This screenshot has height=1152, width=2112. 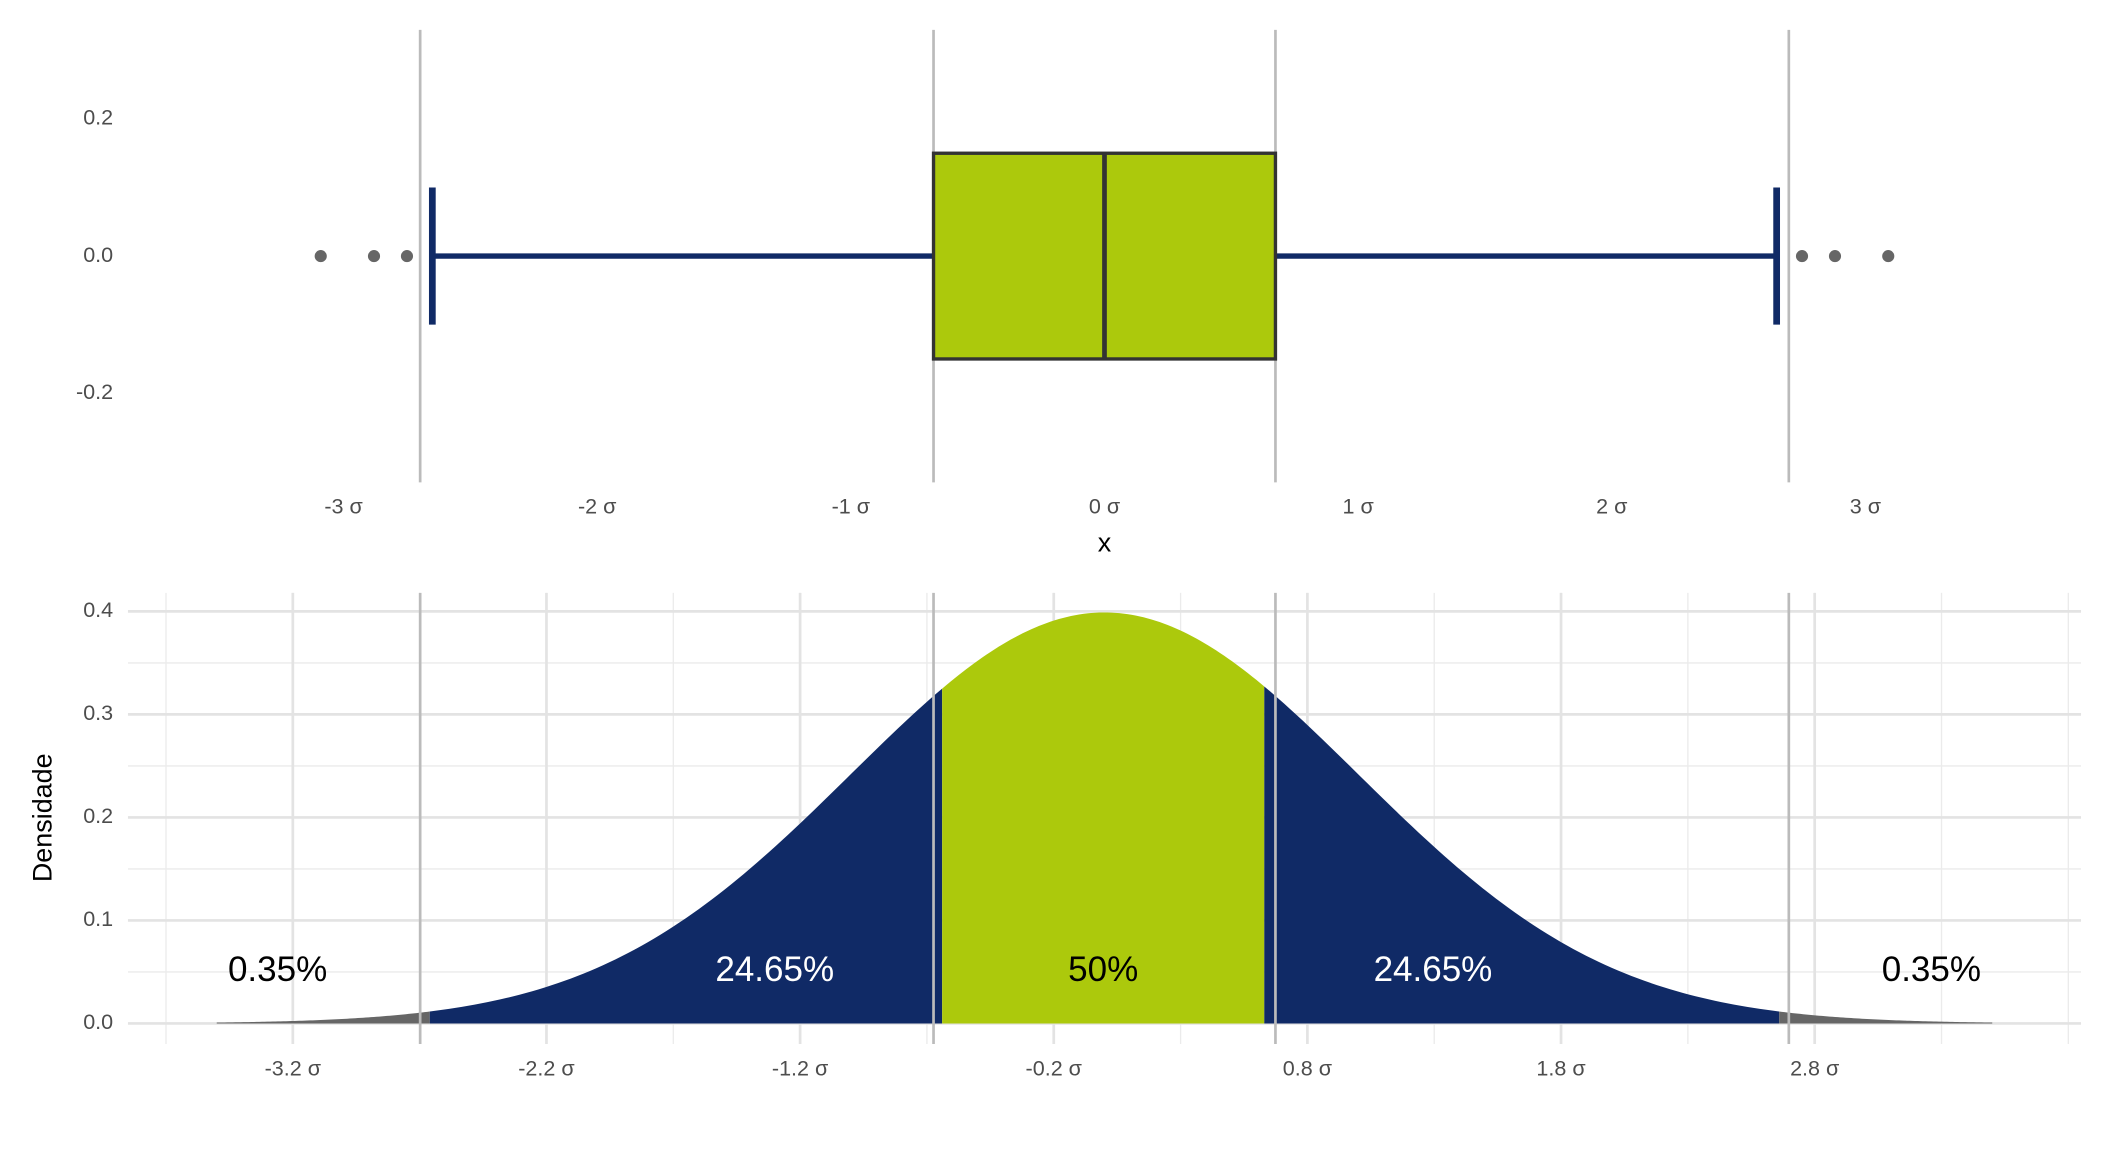 What do you see at coordinates (98, 918) in the screenshot?
I see `y-tick-label: 0.1` at bounding box center [98, 918].